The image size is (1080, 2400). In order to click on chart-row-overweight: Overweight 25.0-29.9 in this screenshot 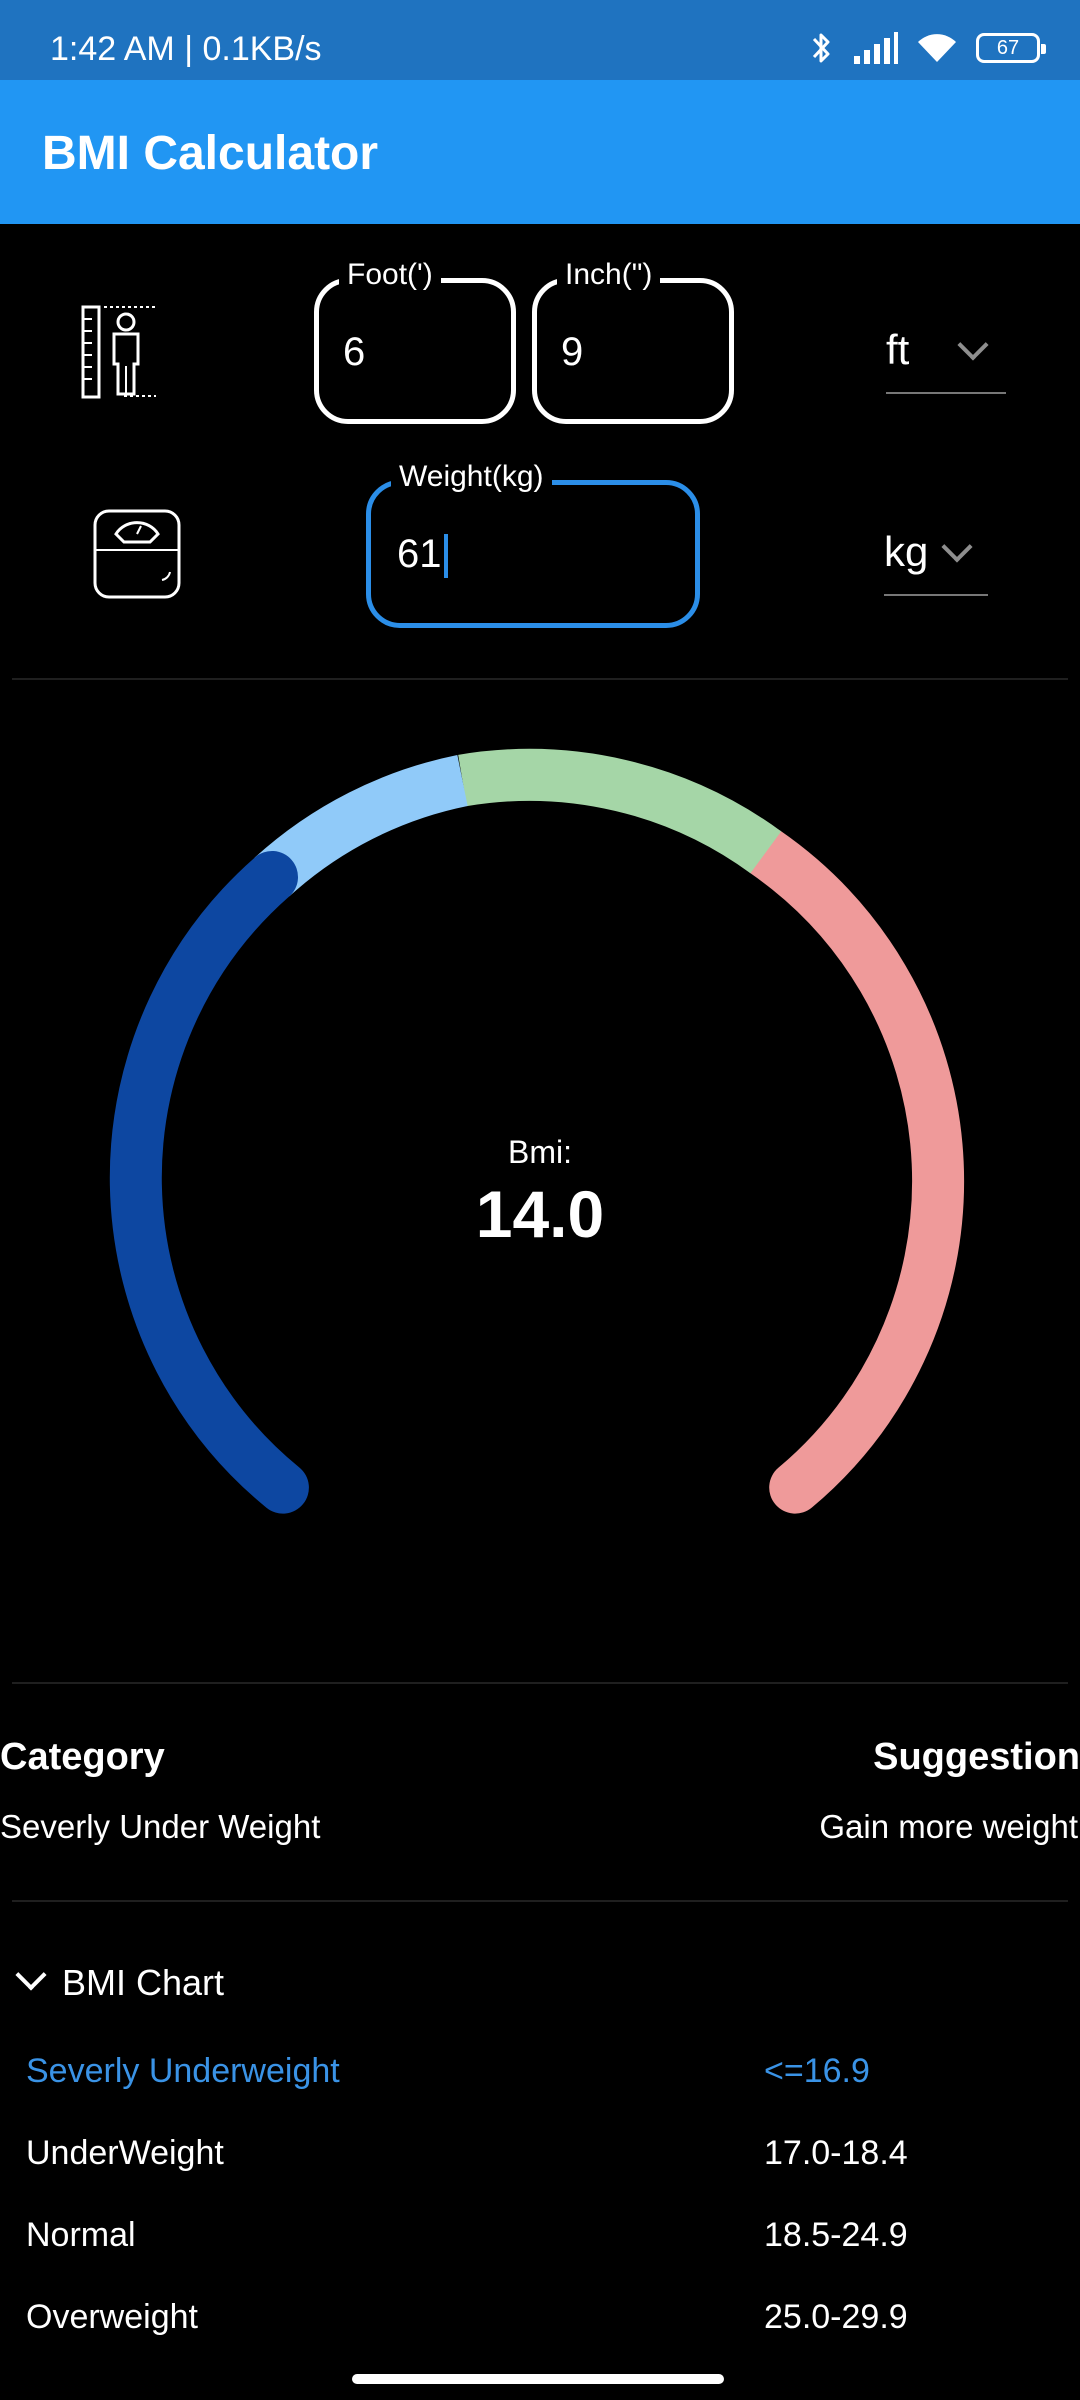, I will do `click(546, 2323)`.